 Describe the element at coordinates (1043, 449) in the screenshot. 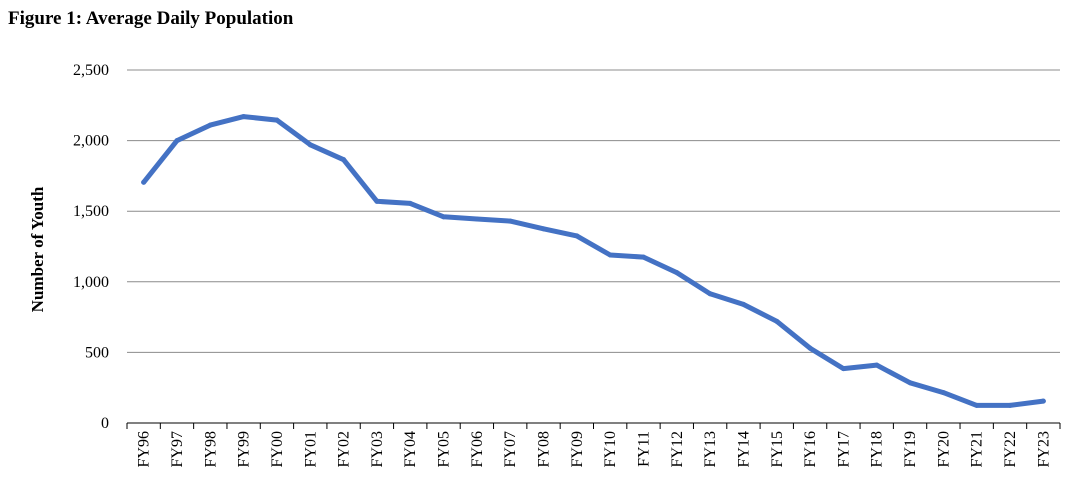

I see `x-tick-label: FY23` at that location.